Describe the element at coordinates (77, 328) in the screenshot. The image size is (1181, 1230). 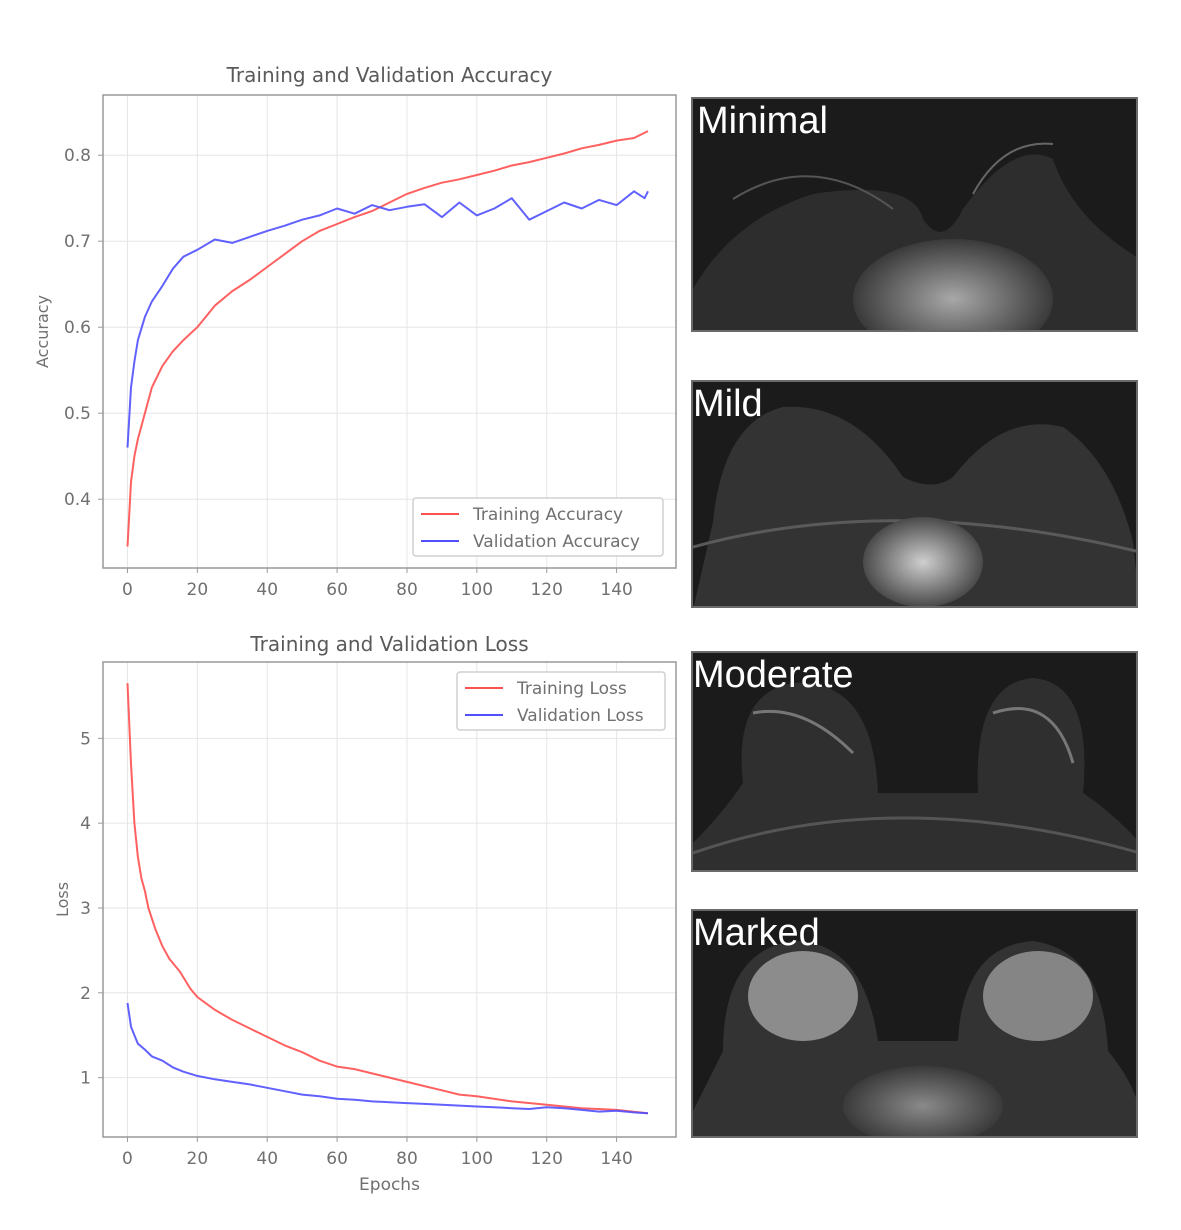
I see `y-tick-label: 0.6` at that location.